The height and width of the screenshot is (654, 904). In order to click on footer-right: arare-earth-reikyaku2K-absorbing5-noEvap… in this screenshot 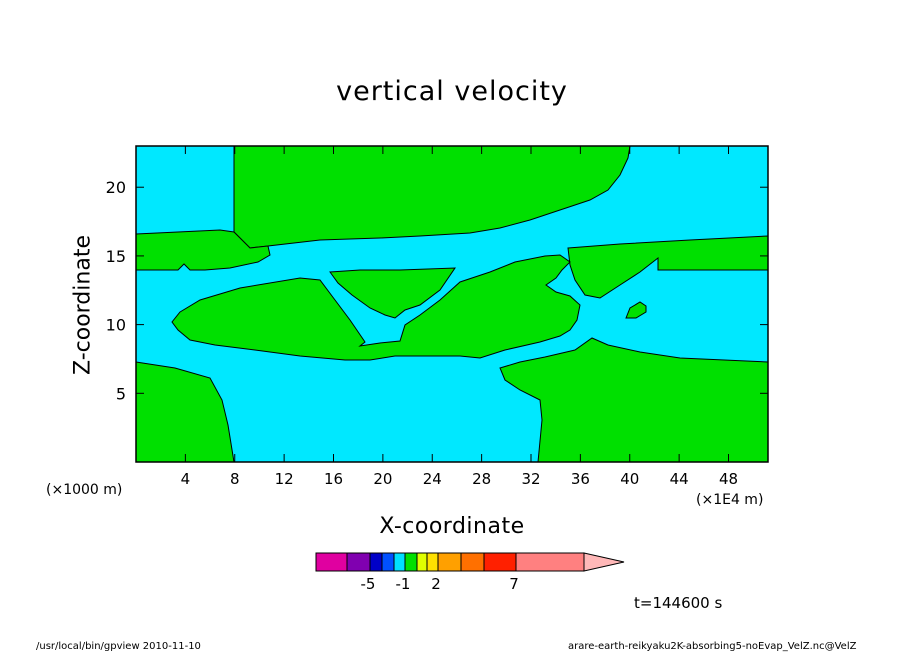, I will do `click(712, 646)`.